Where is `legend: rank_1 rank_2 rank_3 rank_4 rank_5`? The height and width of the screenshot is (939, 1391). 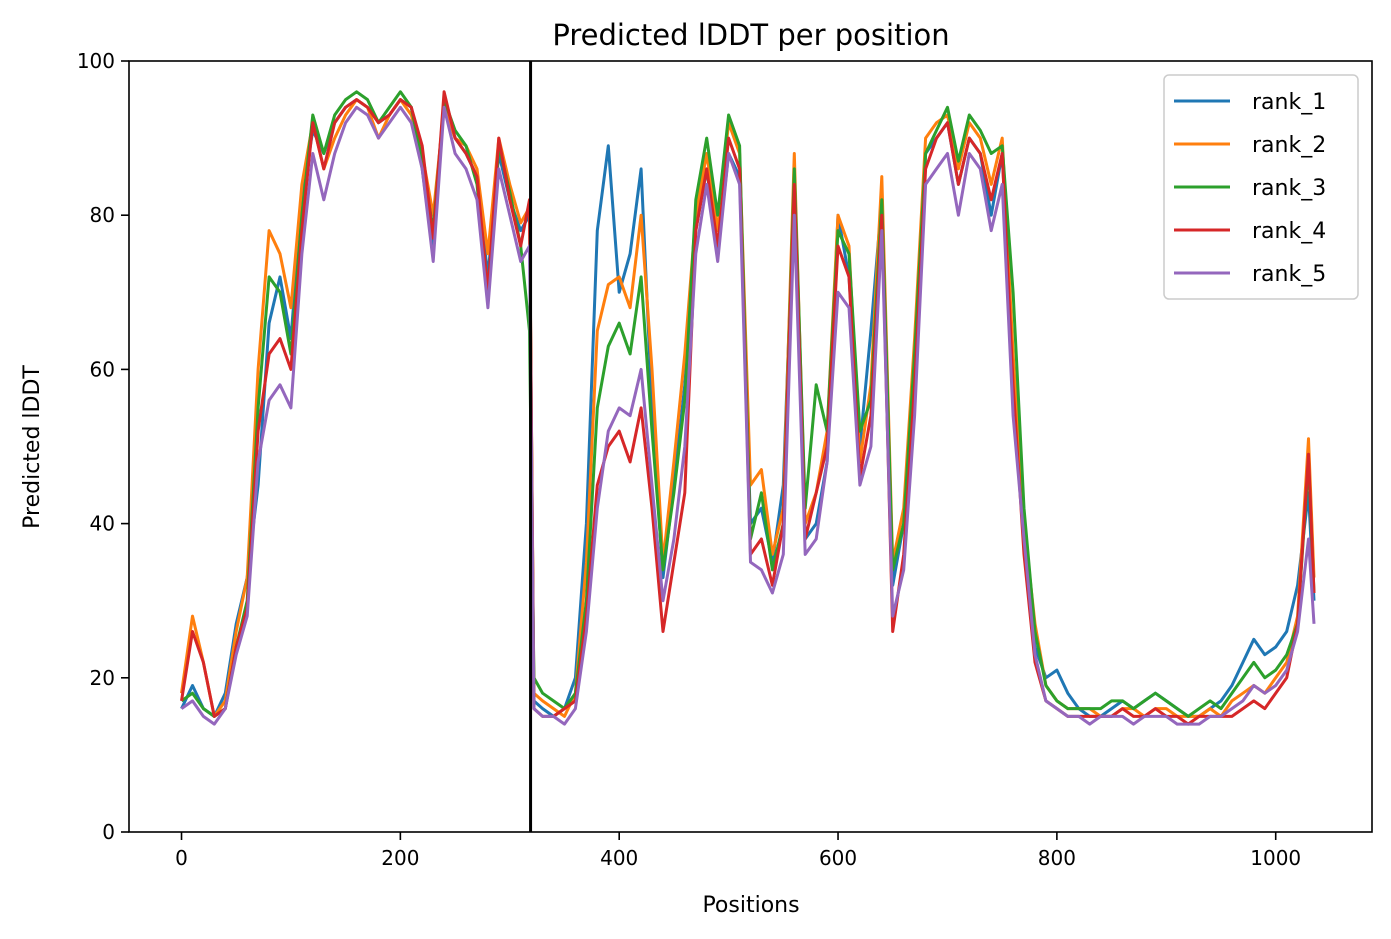 legend: rank_1 rank_2 rank_3 rank_4 rank_5 is located at coordinates (1261, 187).